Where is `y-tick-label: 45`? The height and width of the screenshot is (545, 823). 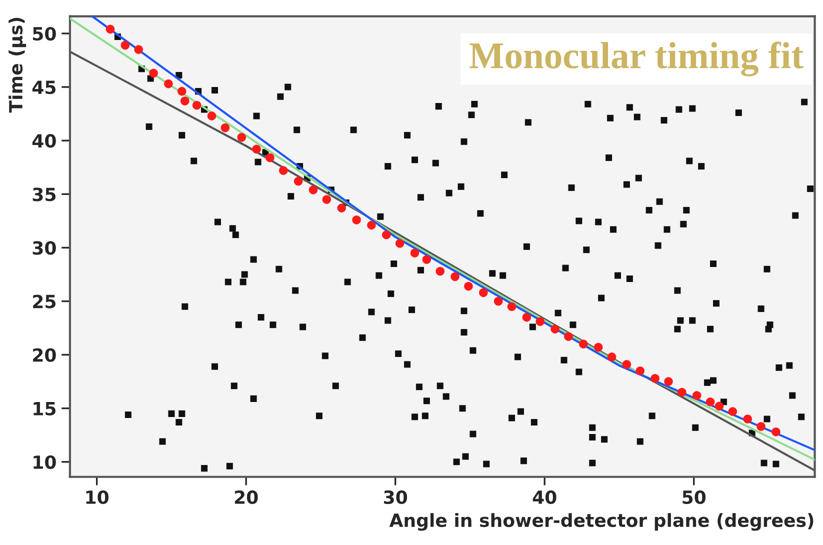 y-tick-label: 45 is located at coordinates (44, 87).